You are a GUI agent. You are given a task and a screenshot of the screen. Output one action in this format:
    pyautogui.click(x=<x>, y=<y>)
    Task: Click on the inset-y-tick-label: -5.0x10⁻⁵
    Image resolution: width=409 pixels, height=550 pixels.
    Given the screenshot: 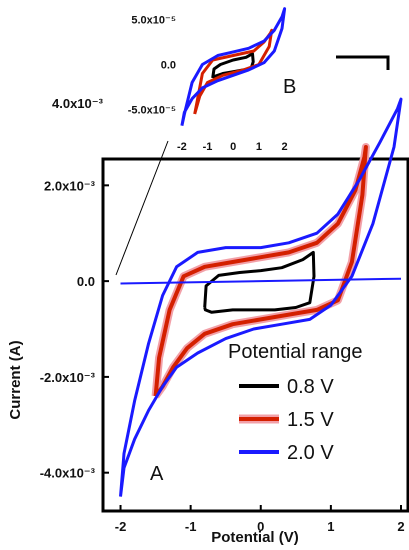 What is the action you would take?
    pyautogui.click(x=152, y=111)
    